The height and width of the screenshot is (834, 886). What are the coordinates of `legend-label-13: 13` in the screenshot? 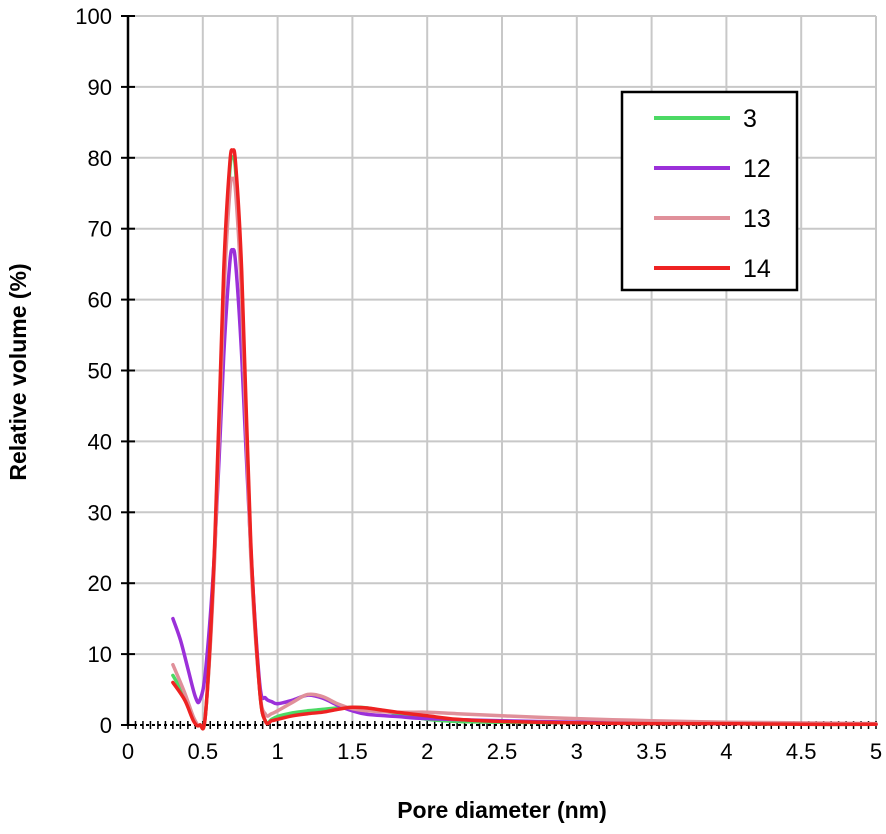 It's located at (757, 219).